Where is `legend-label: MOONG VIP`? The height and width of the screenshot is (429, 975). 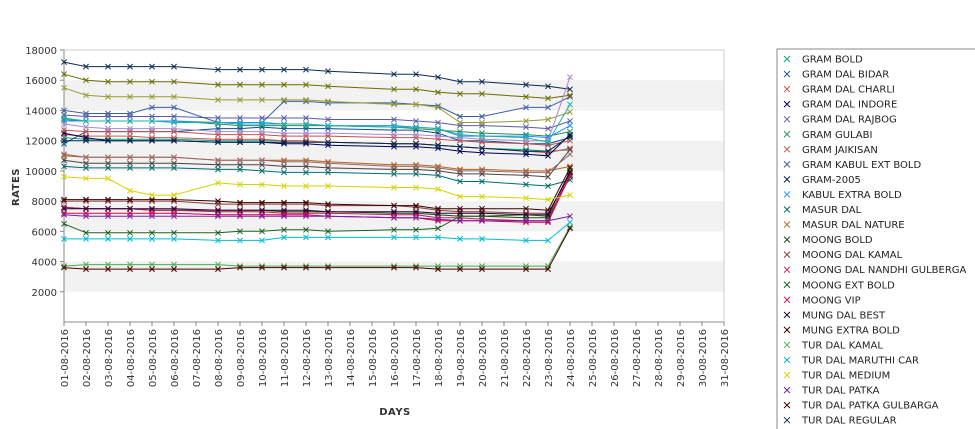
legend-label: MOONG VIP is located at coordinates (831, 300).